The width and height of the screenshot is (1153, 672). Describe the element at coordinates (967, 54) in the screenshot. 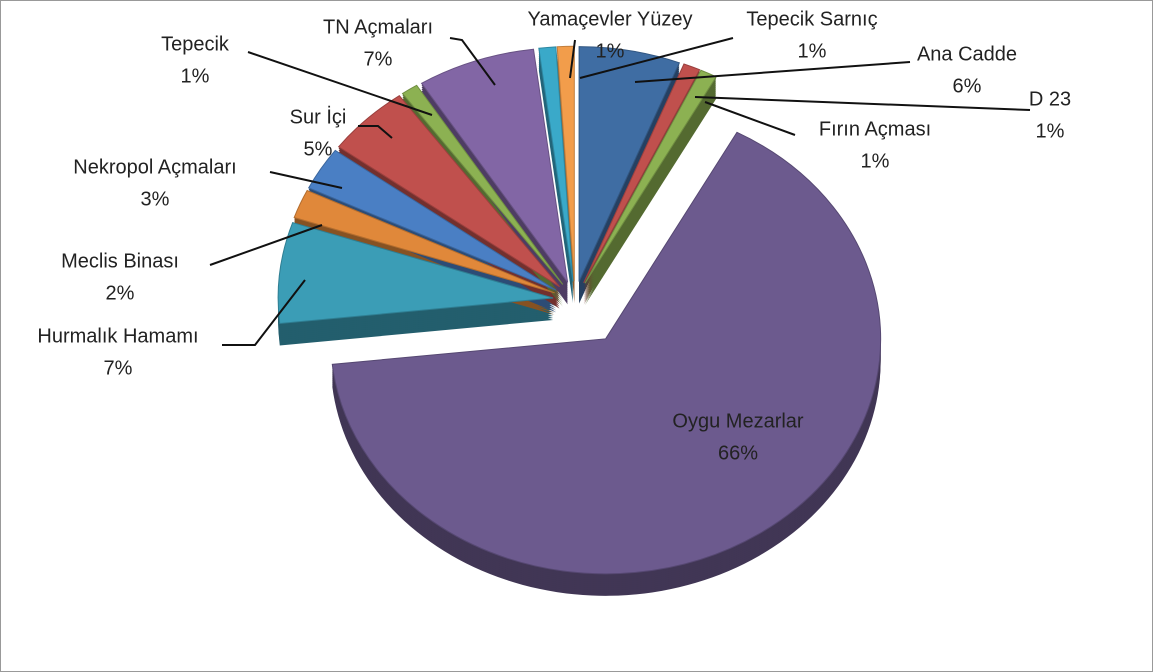

I see `category-label: Ana Cadde` at that location.